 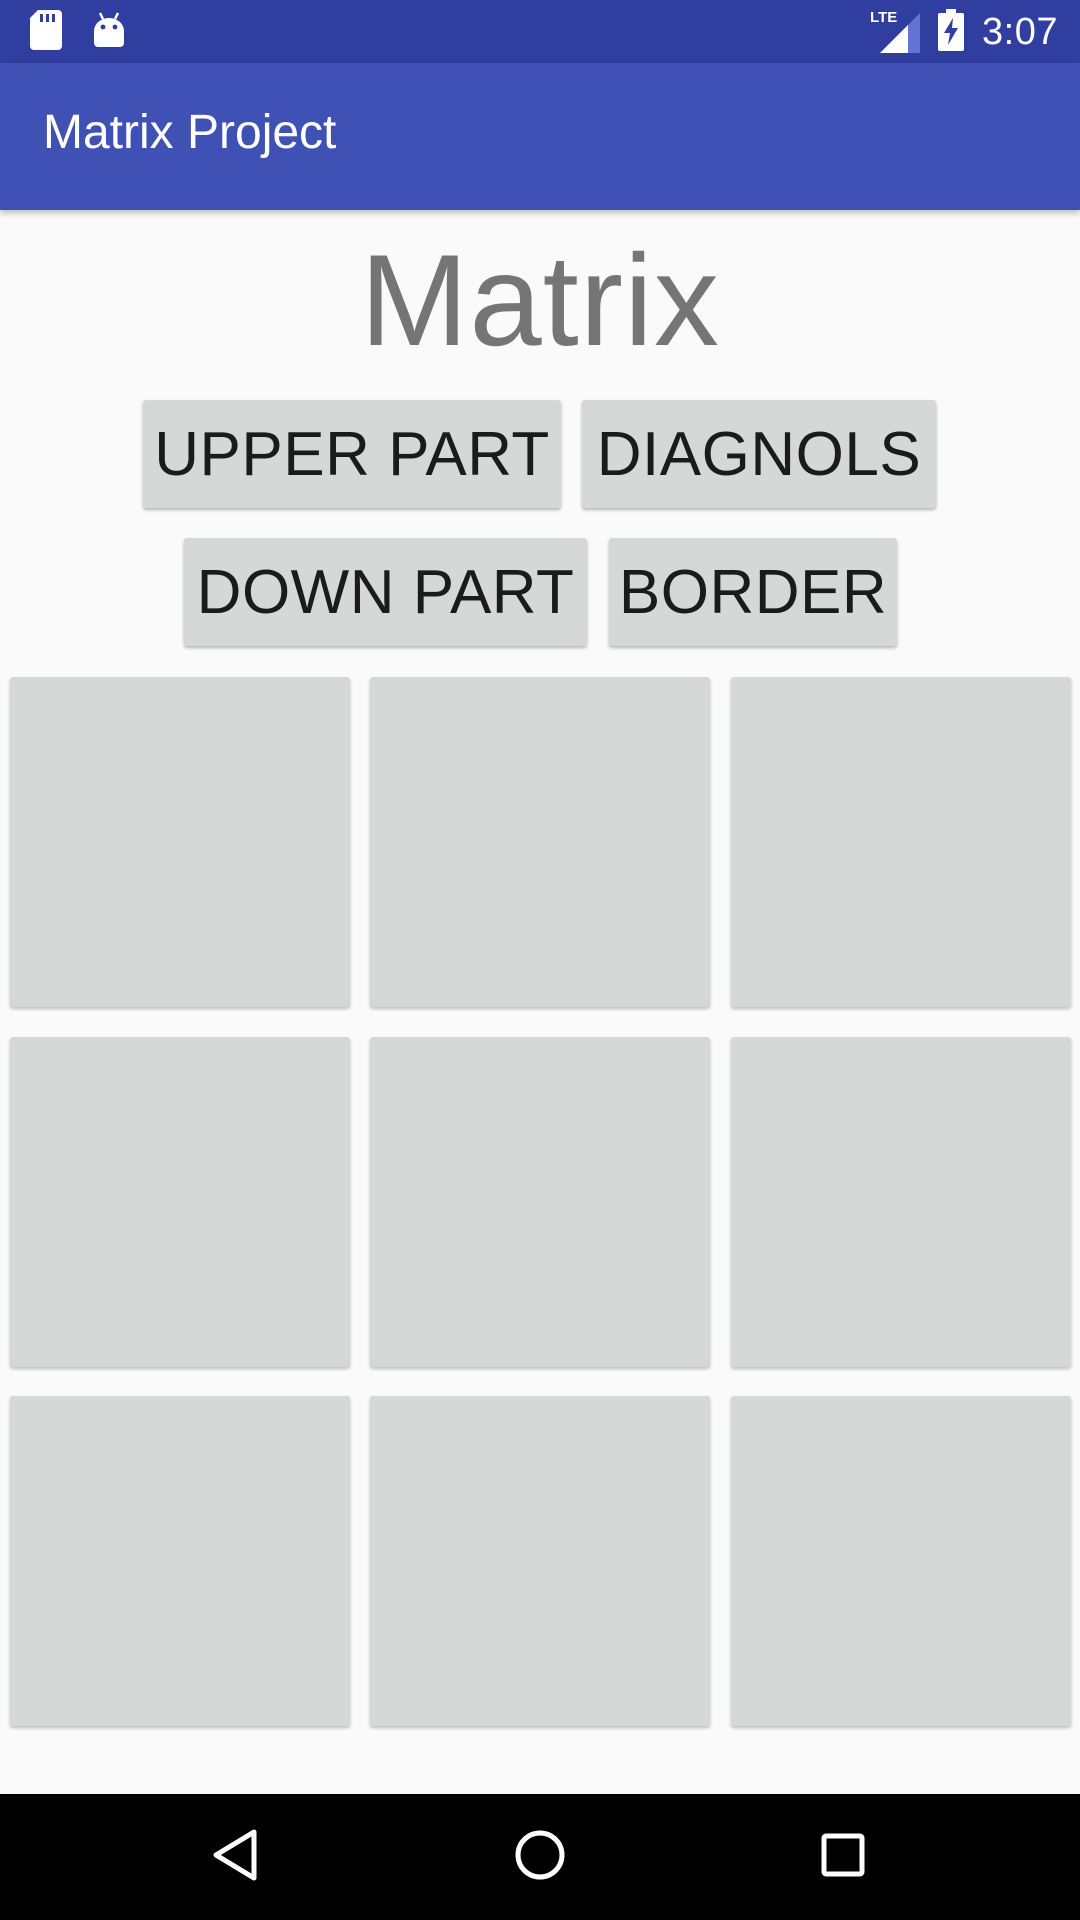 I want to click on back-button, so click(x=235, y=1857).